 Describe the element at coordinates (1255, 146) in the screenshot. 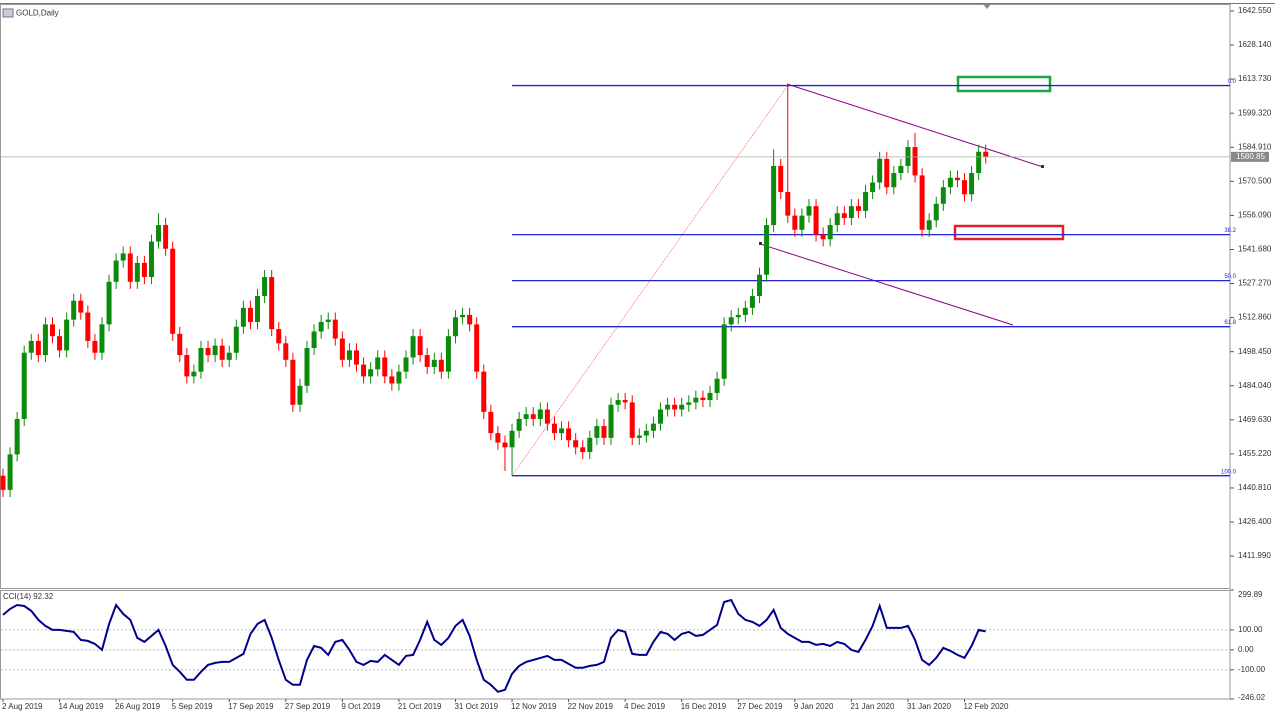

I see `y-tick-label: 1584.910` at that location.